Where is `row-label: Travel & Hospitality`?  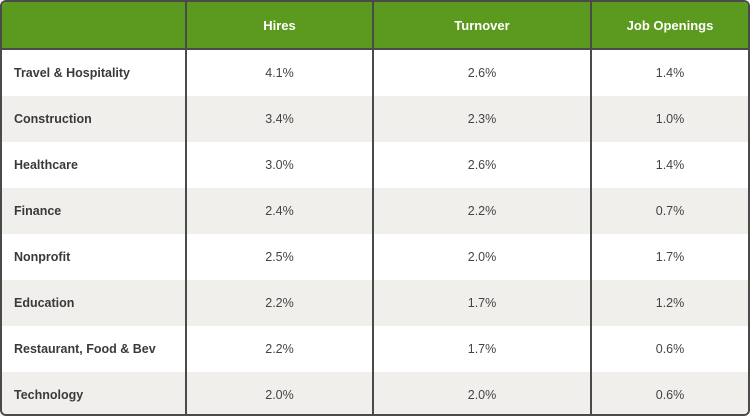 row-label: Travel & Hospitality is located at coordinates (72, 73).